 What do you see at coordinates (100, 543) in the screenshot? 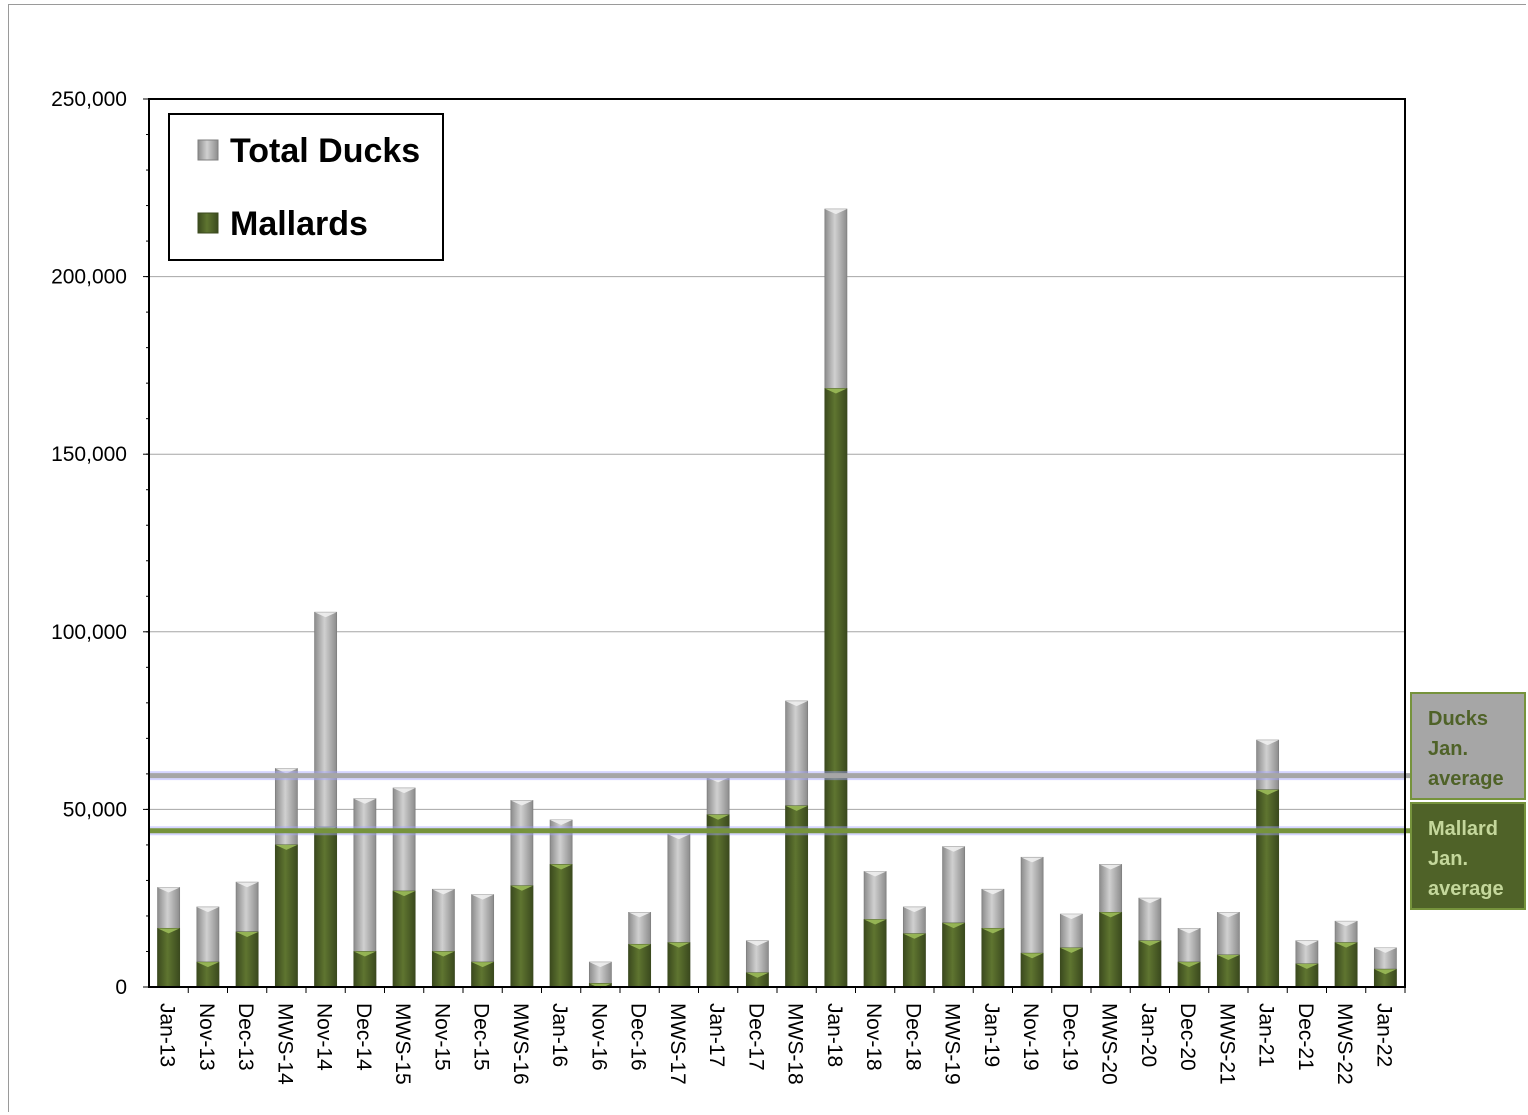
I see `y-axis: 250,000 200,000 150,000 100,000 50,000 0` at bounding box center [100, 543].